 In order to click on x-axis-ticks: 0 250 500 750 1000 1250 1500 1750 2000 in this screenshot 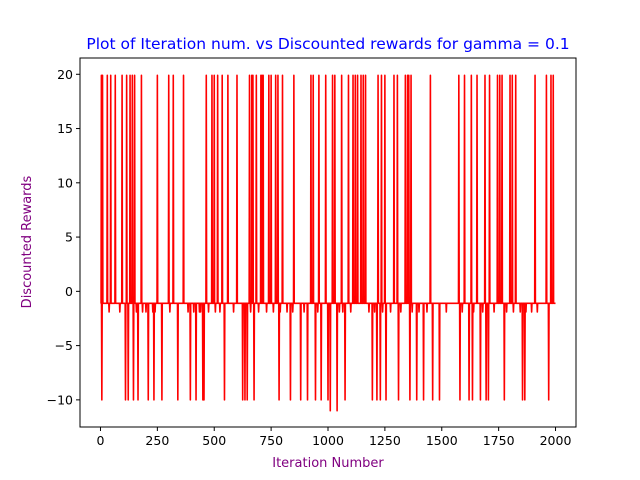, I will do `click(334, 437)`.